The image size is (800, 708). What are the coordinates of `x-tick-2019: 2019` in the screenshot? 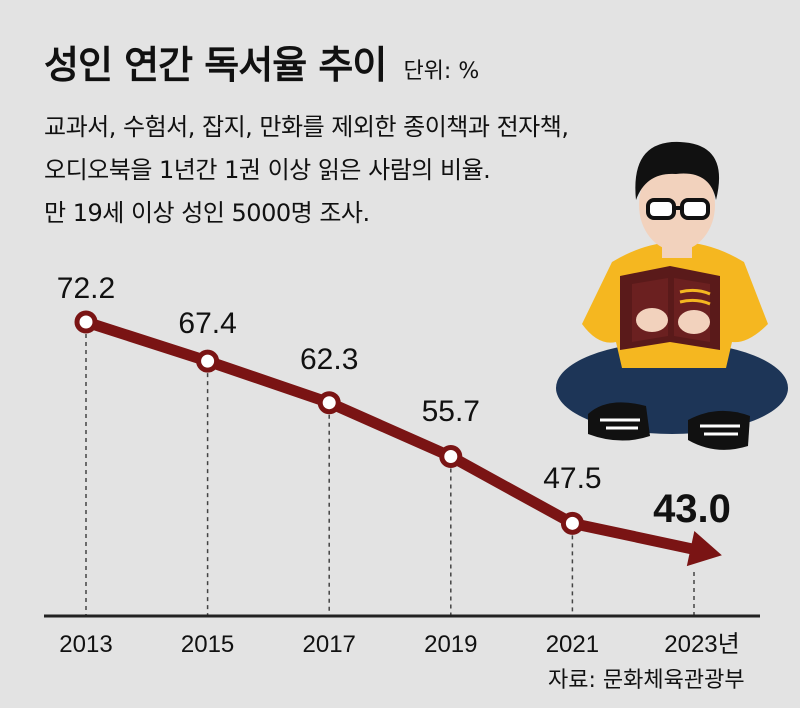 It's located at (450, 644).